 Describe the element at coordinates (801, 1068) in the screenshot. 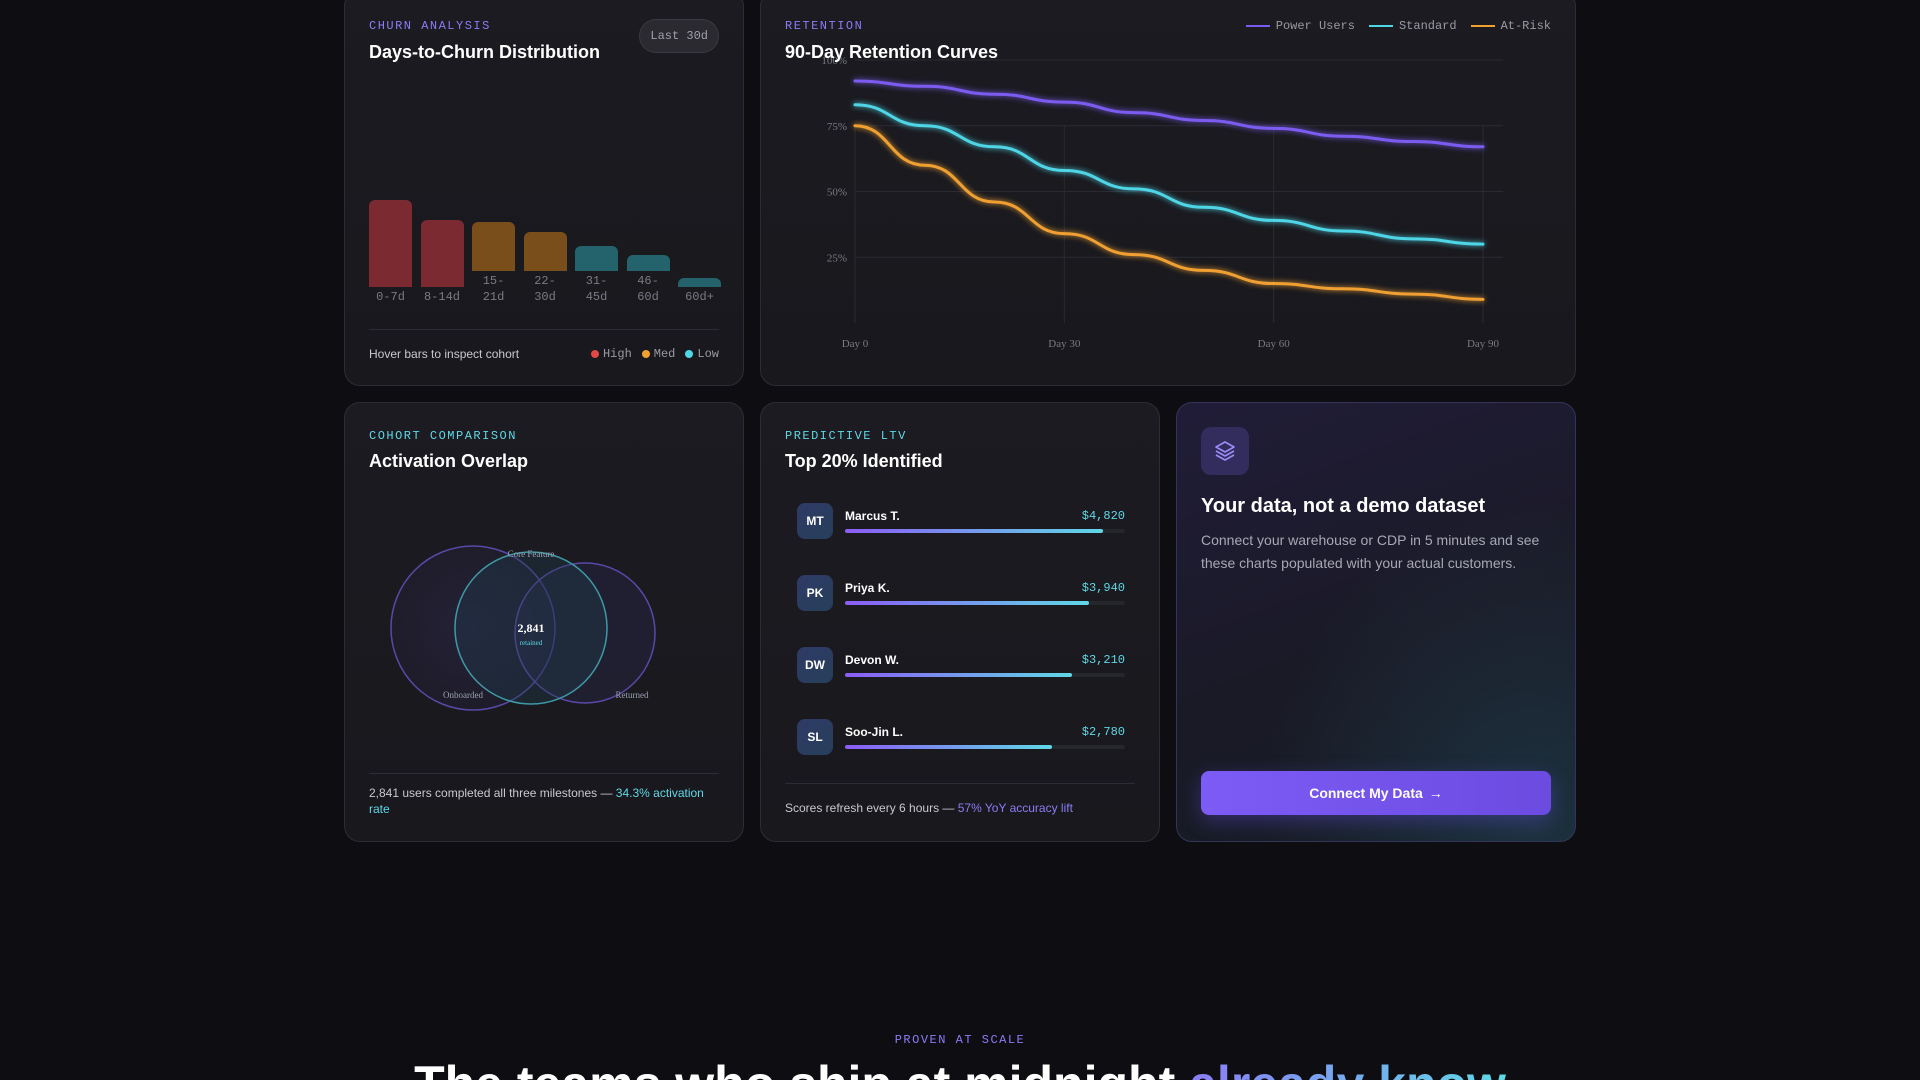

I see `headline-plain: The teams who ship at midnight` at that location.